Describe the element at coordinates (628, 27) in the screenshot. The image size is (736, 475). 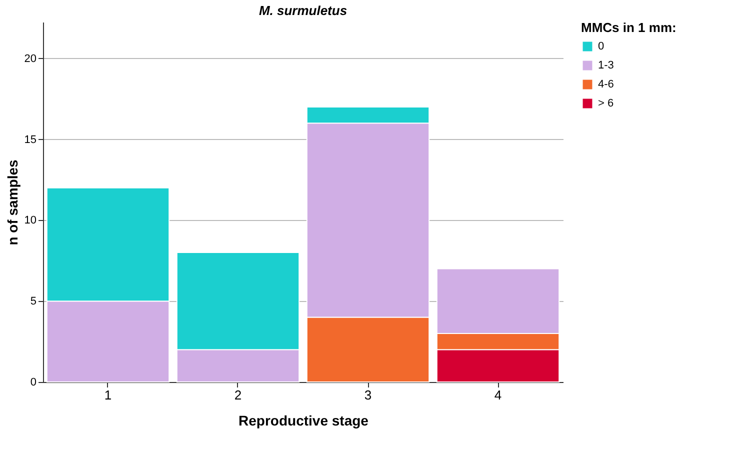
I see `legend-title: MMCs in 1 mm:` at that location.